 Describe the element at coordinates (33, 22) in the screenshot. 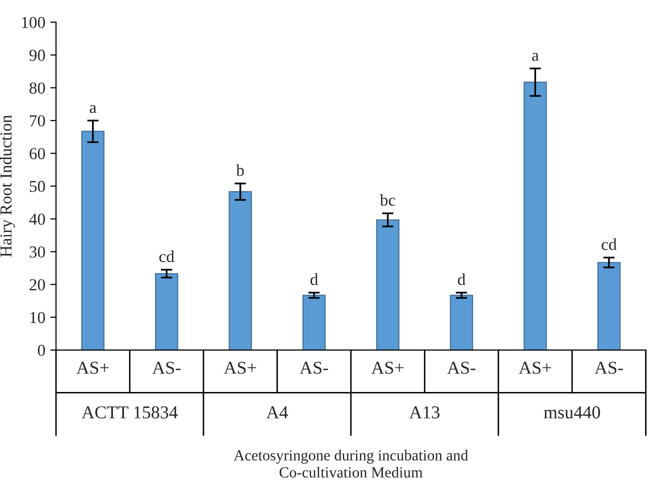

I see `y-tick-label: 100` at that location.